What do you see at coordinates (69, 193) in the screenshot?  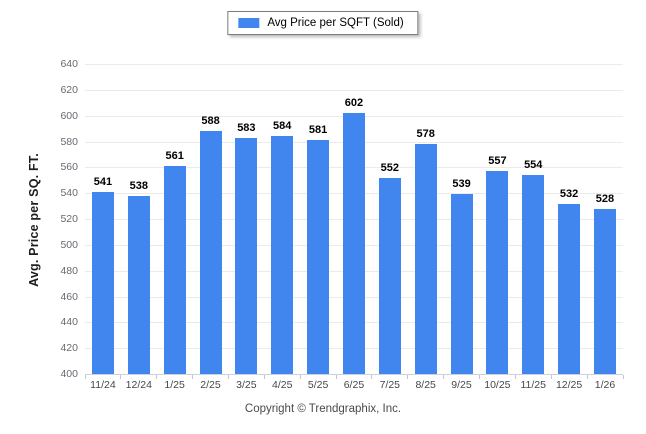 I see `y-tick-label: 540` at bounding box center [69, 193].